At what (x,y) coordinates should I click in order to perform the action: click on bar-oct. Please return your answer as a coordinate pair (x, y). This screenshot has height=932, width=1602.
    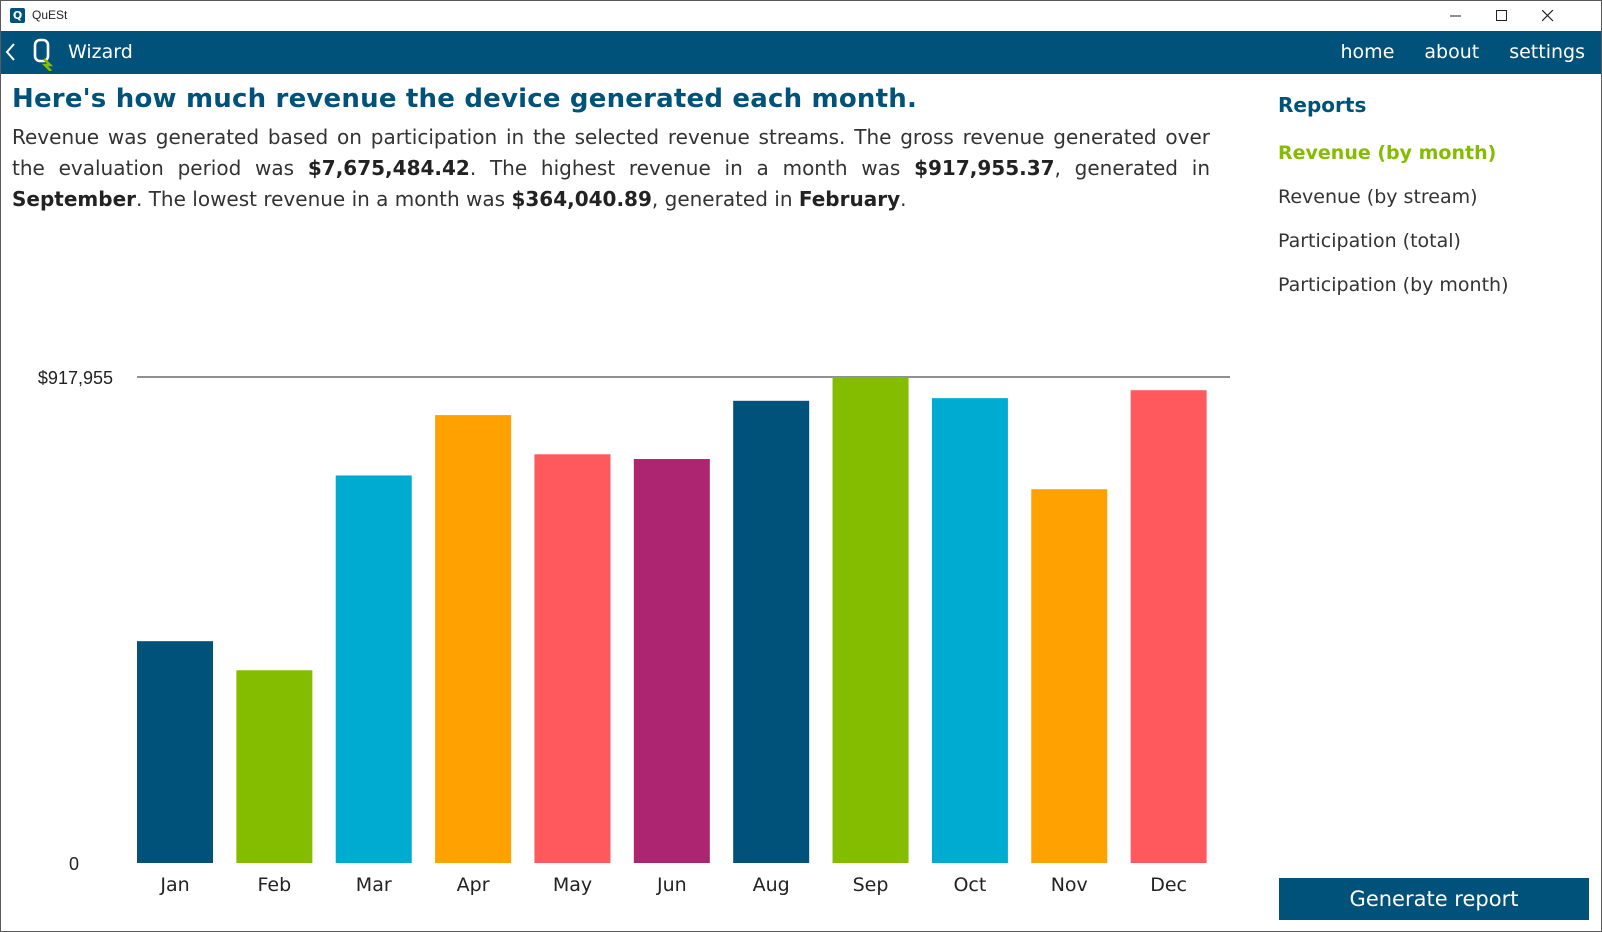
    Looking at the image, I should click on (969, 630).